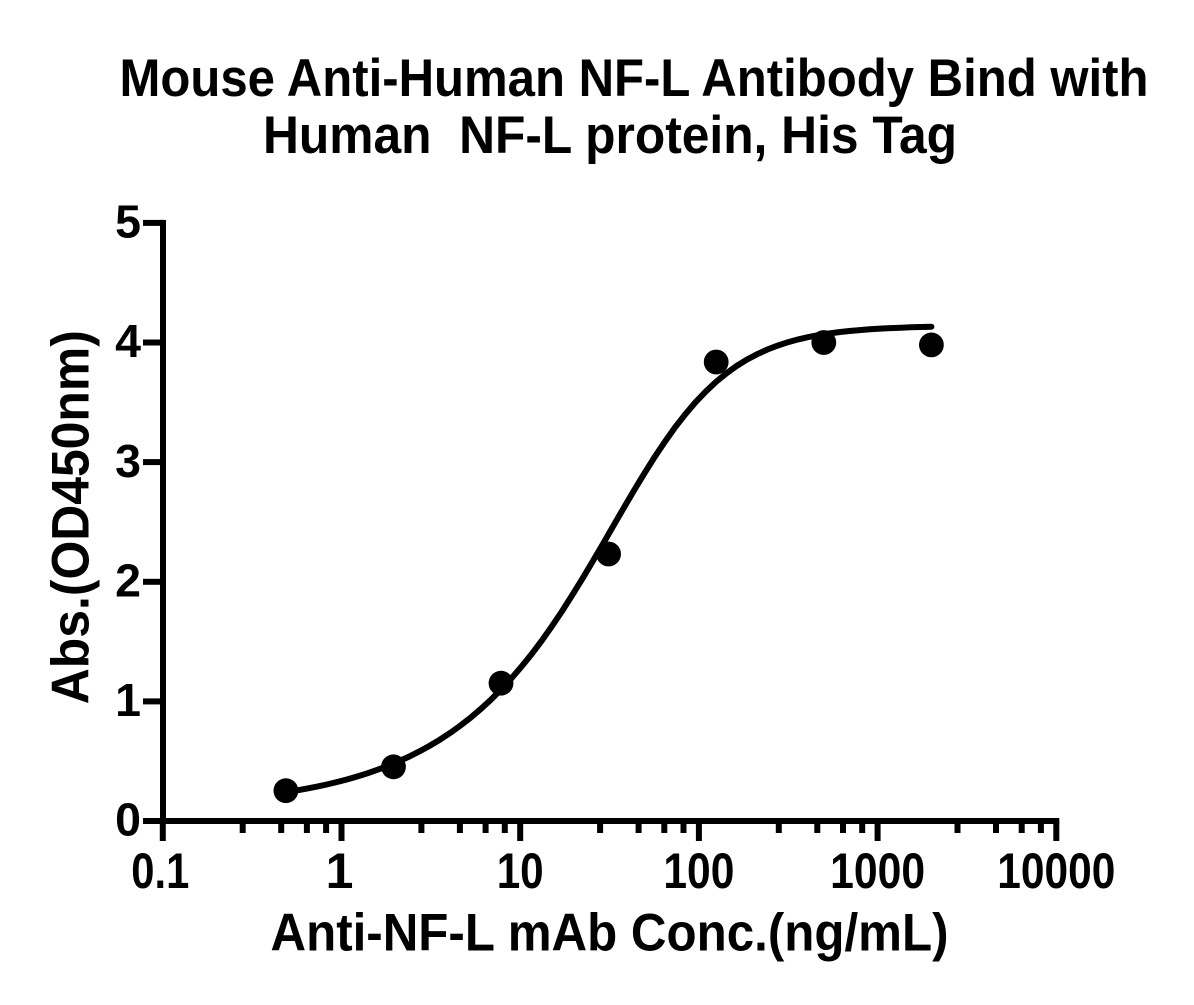  What do you see at coordinates (128, 222) in the screenshot?
I see `svg-text: 5` at bounding box center [128, 222].